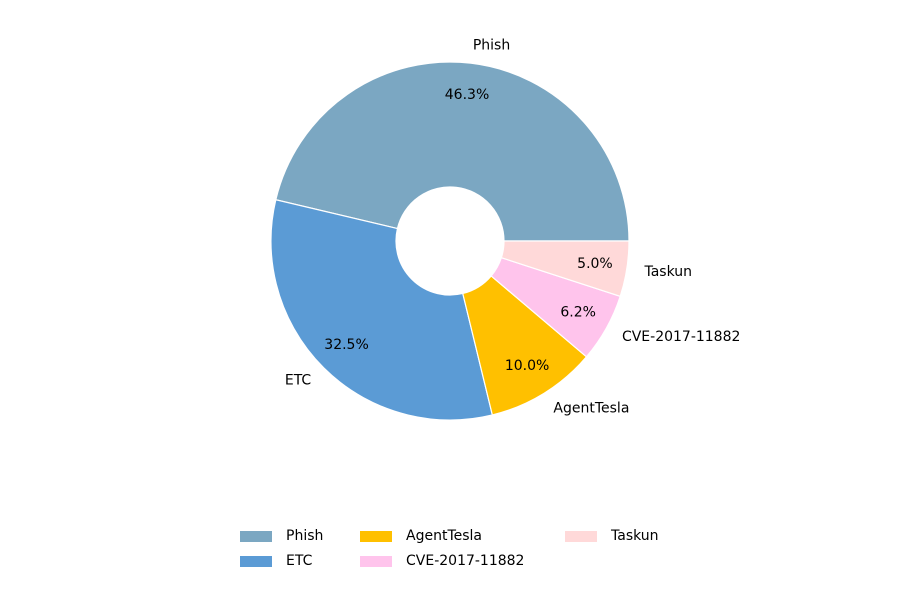  Describe the element at coordinates (591, 409) in the screenshot. I see `wedge-label: AgentTesla` at that location.